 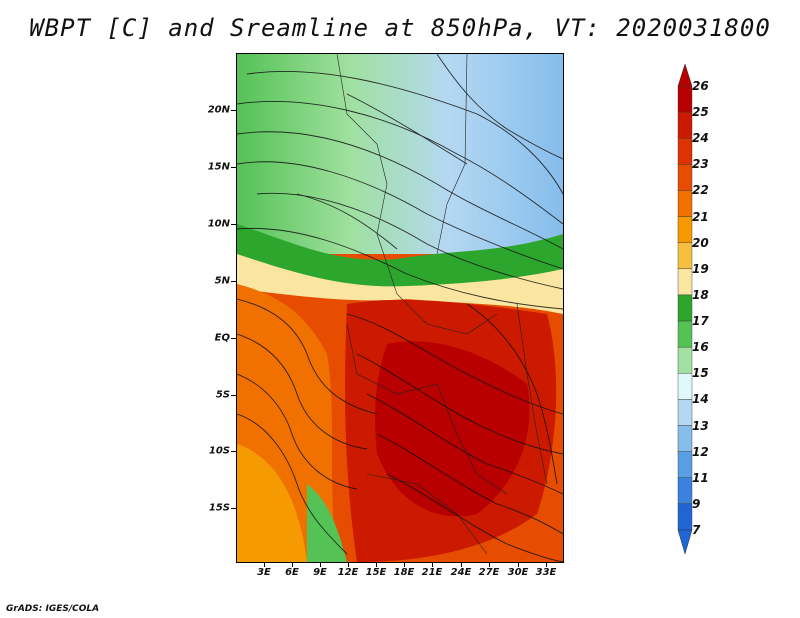 What do you see at coordinates (219, 451) in the screenshot?
I see `lat-label-10s: 10S` at bounding box center [219, 451].